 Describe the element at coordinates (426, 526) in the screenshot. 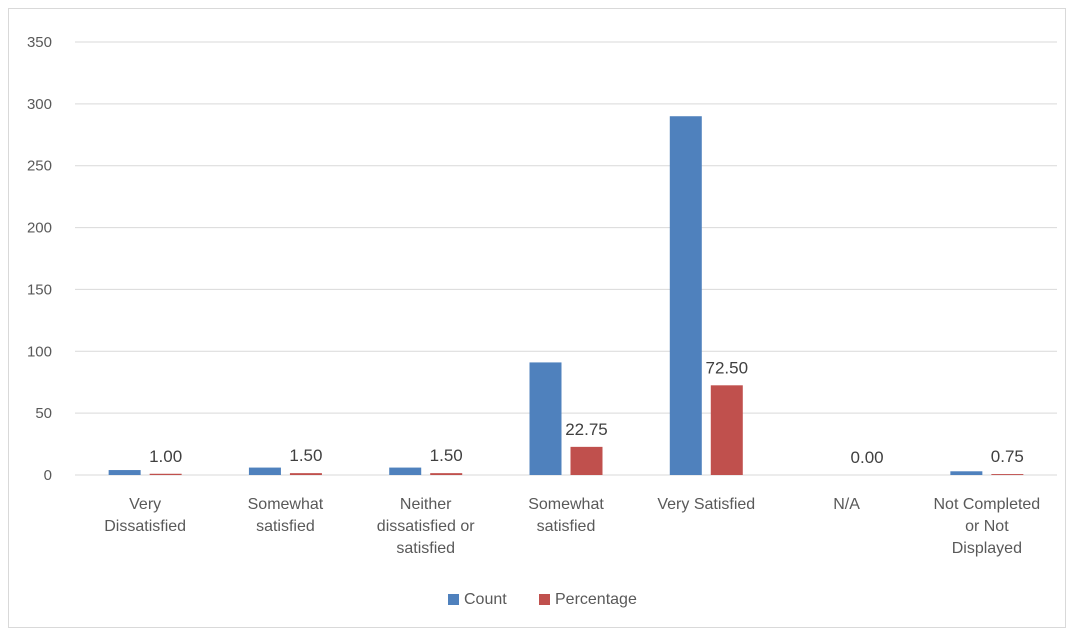

I see `category-label: Neither dissatisfied or satisfied` at that location.